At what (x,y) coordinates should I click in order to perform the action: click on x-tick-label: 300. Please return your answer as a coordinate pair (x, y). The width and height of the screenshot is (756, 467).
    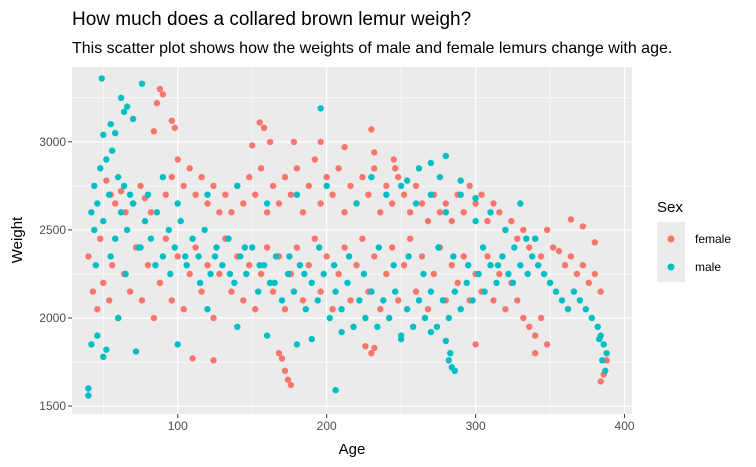
    Looking at the image, I should click on (476, 426).